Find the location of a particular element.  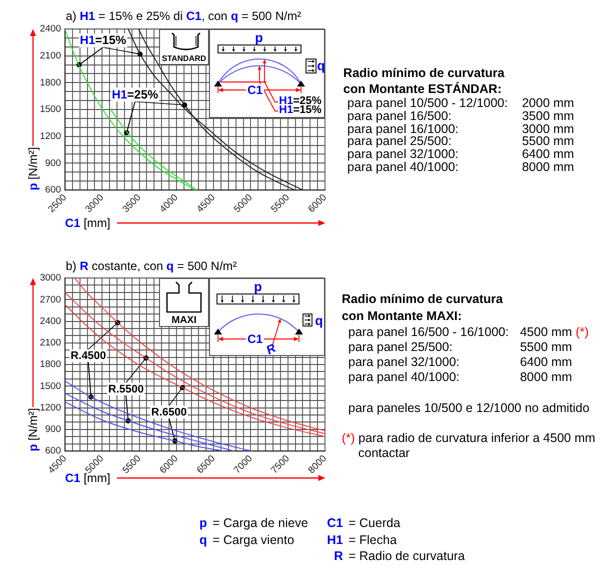

text: para panel 10/500 - 12/1000: 2000 mm is located at coordinates (460, 103).